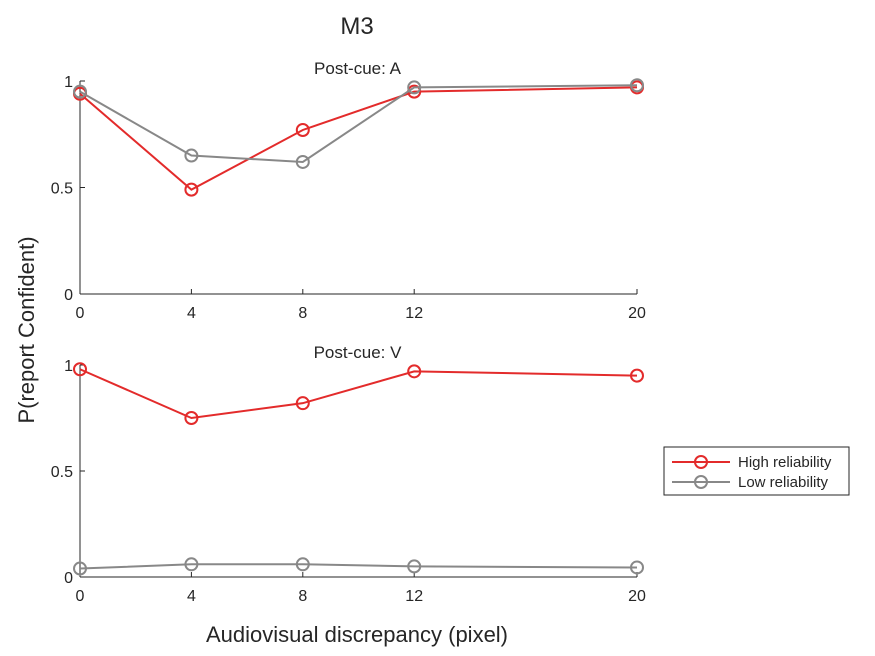  What do you see at coordinates (701, 462) in the screenshot?
I see `legend-marker-high` at bounding box center [701, 462].